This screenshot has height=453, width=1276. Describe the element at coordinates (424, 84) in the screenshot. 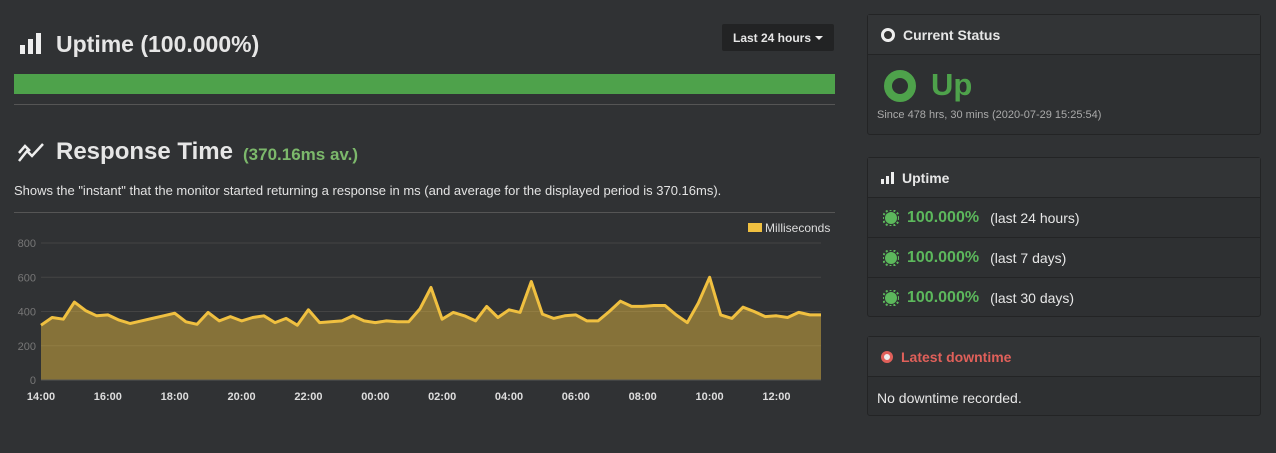

I see `uptime-bar` at that location.